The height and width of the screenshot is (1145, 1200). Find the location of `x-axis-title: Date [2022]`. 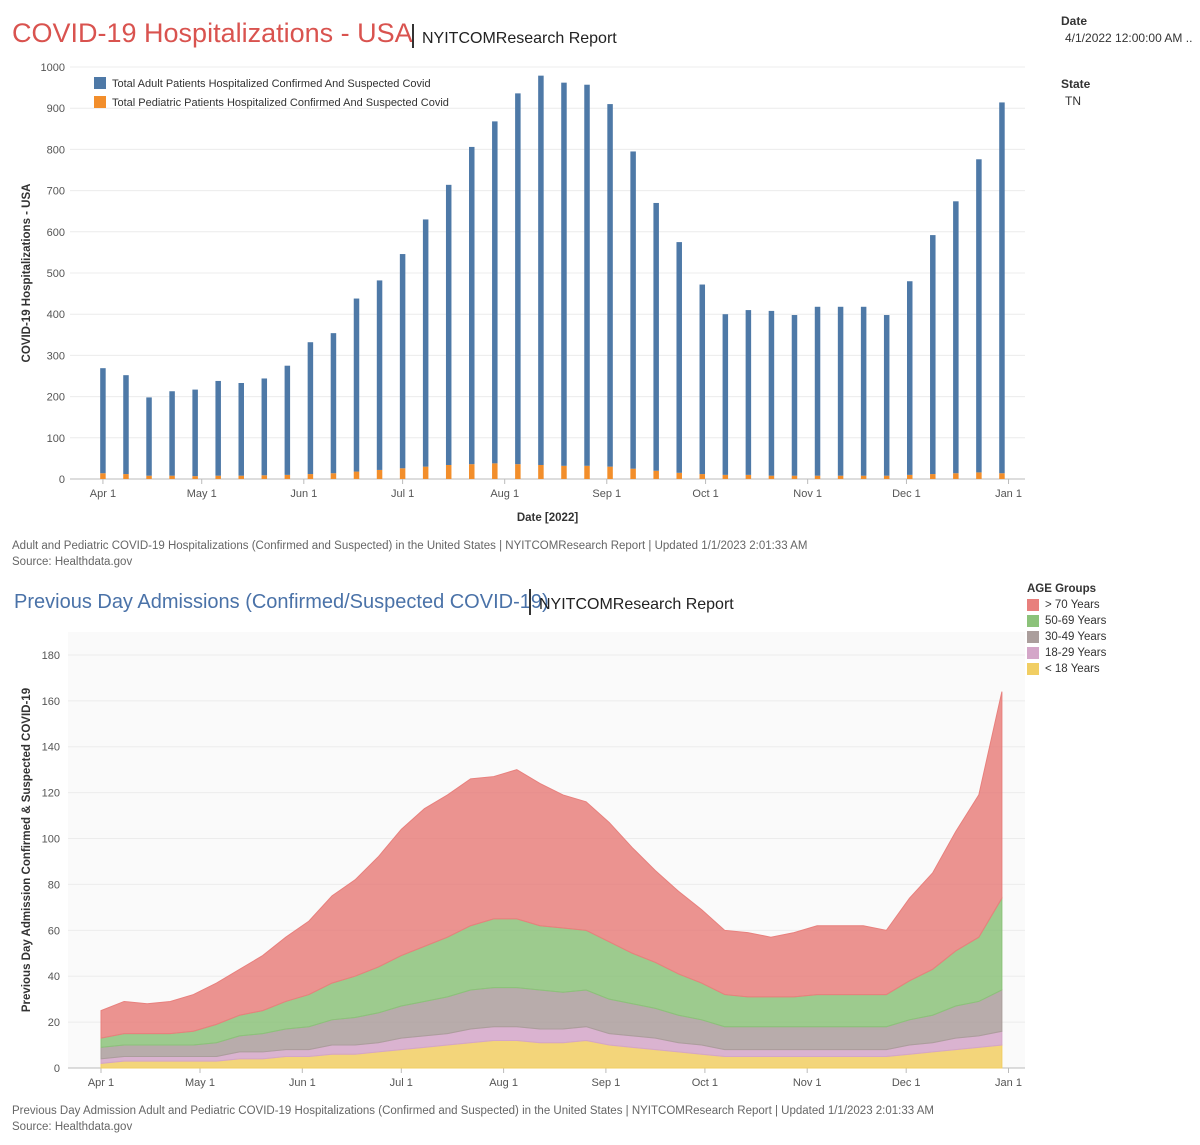

x-axis-title: Date [2022] is located at coordinates (548, 518).